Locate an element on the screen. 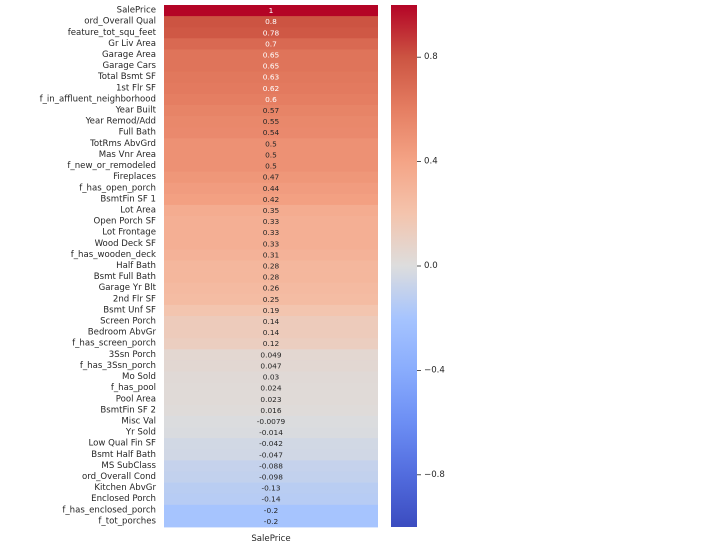  row-label: 3Ssn Porch is located at coordinates (132, 355).